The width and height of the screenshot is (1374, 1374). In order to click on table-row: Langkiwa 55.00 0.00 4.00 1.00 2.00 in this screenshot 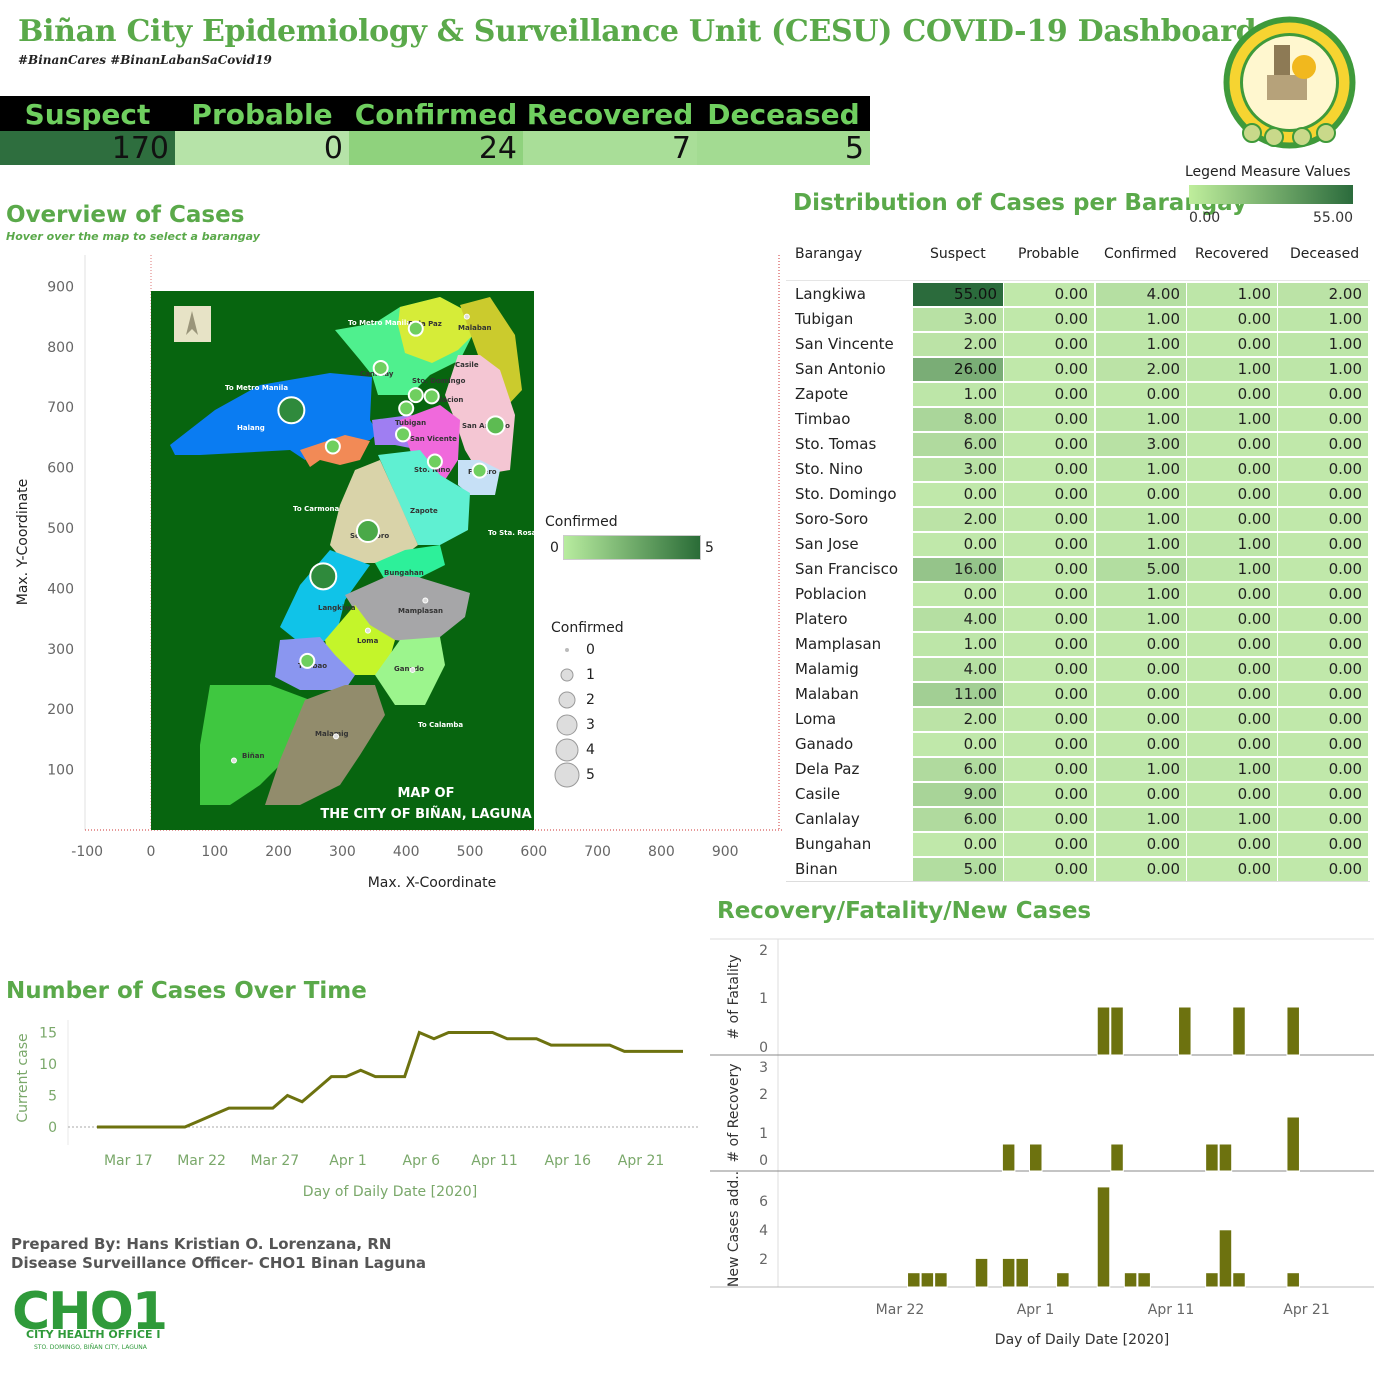, I will do `click(1078, 294)`.